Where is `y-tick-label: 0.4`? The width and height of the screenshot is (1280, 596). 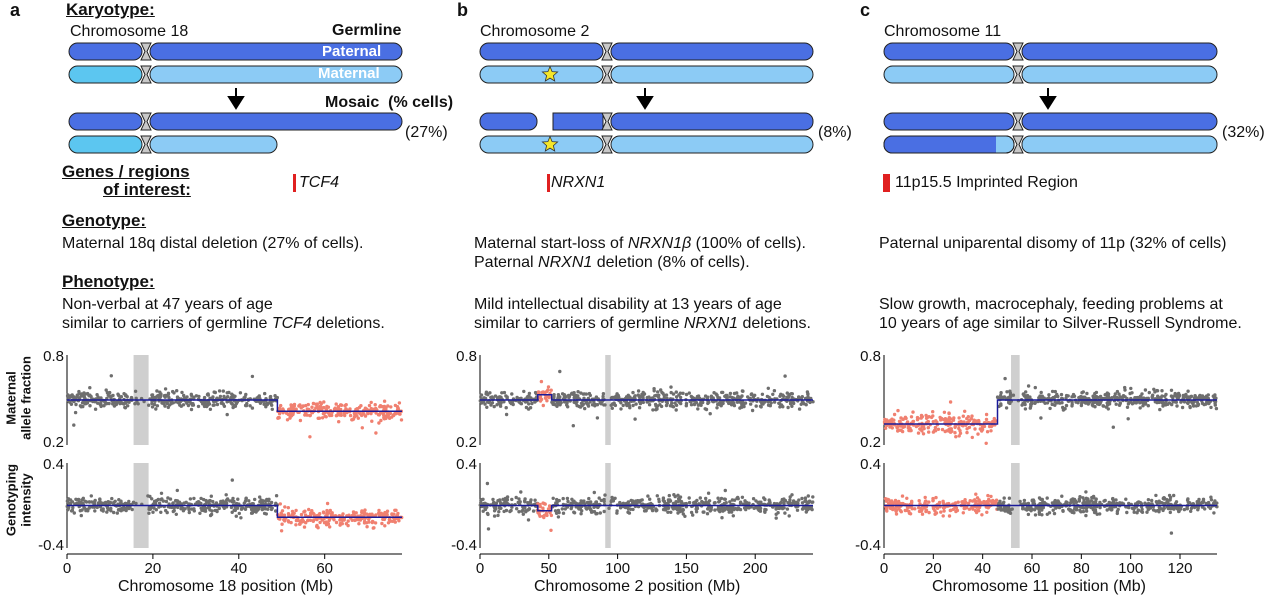 y-tick-label: 0.4 is located at coordinates (53, 464).